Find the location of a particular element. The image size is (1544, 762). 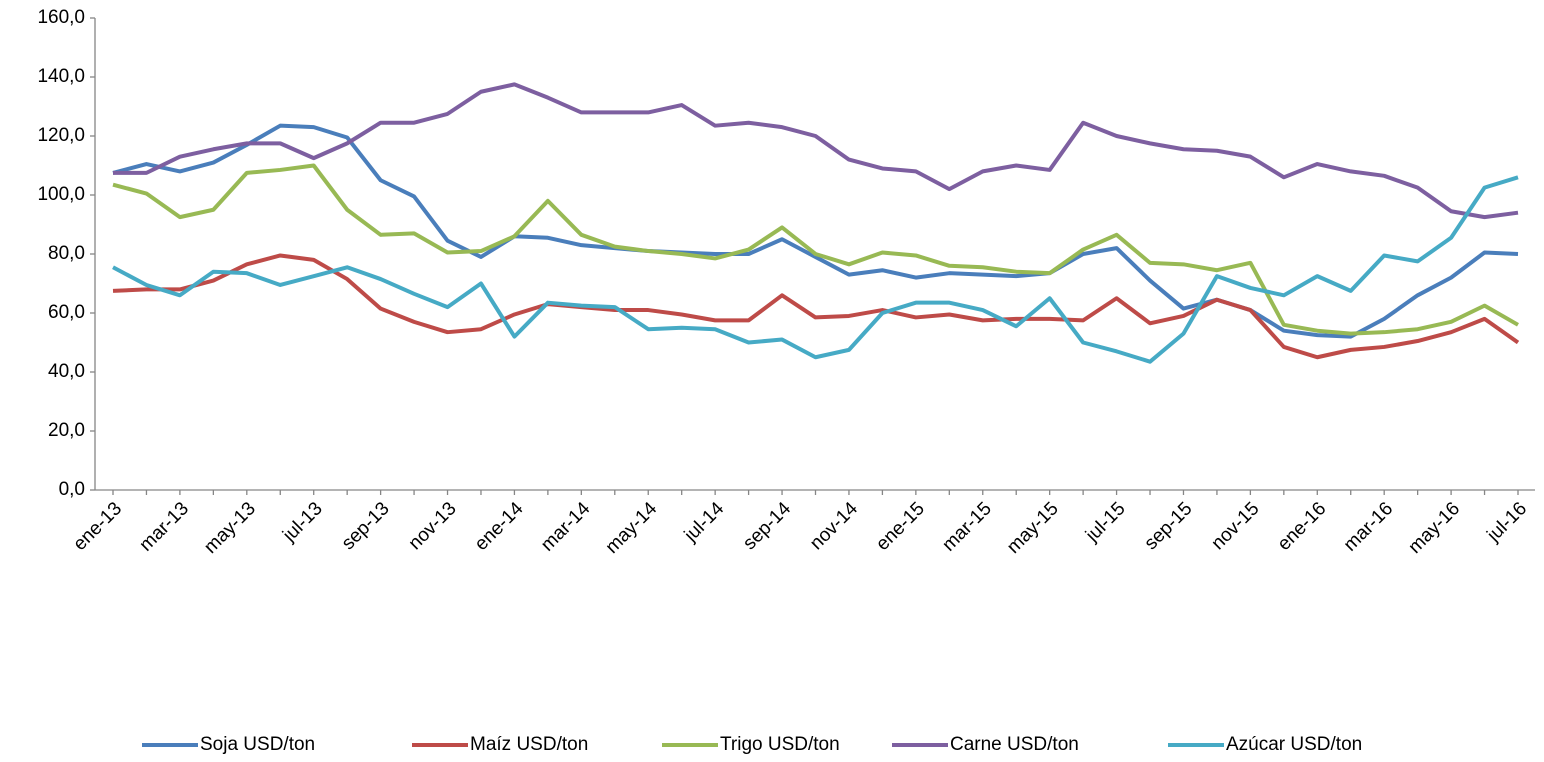

y-tick-label: 0,0 is located at coordinates (72, 489).